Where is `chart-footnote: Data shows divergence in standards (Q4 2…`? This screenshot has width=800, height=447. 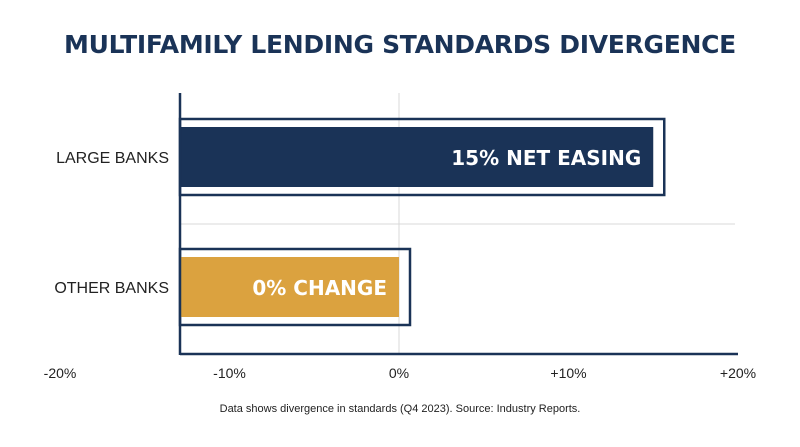 chart-footnote: Data shows divergence in standards (Q4 2… is located at coordinates (400, 409).